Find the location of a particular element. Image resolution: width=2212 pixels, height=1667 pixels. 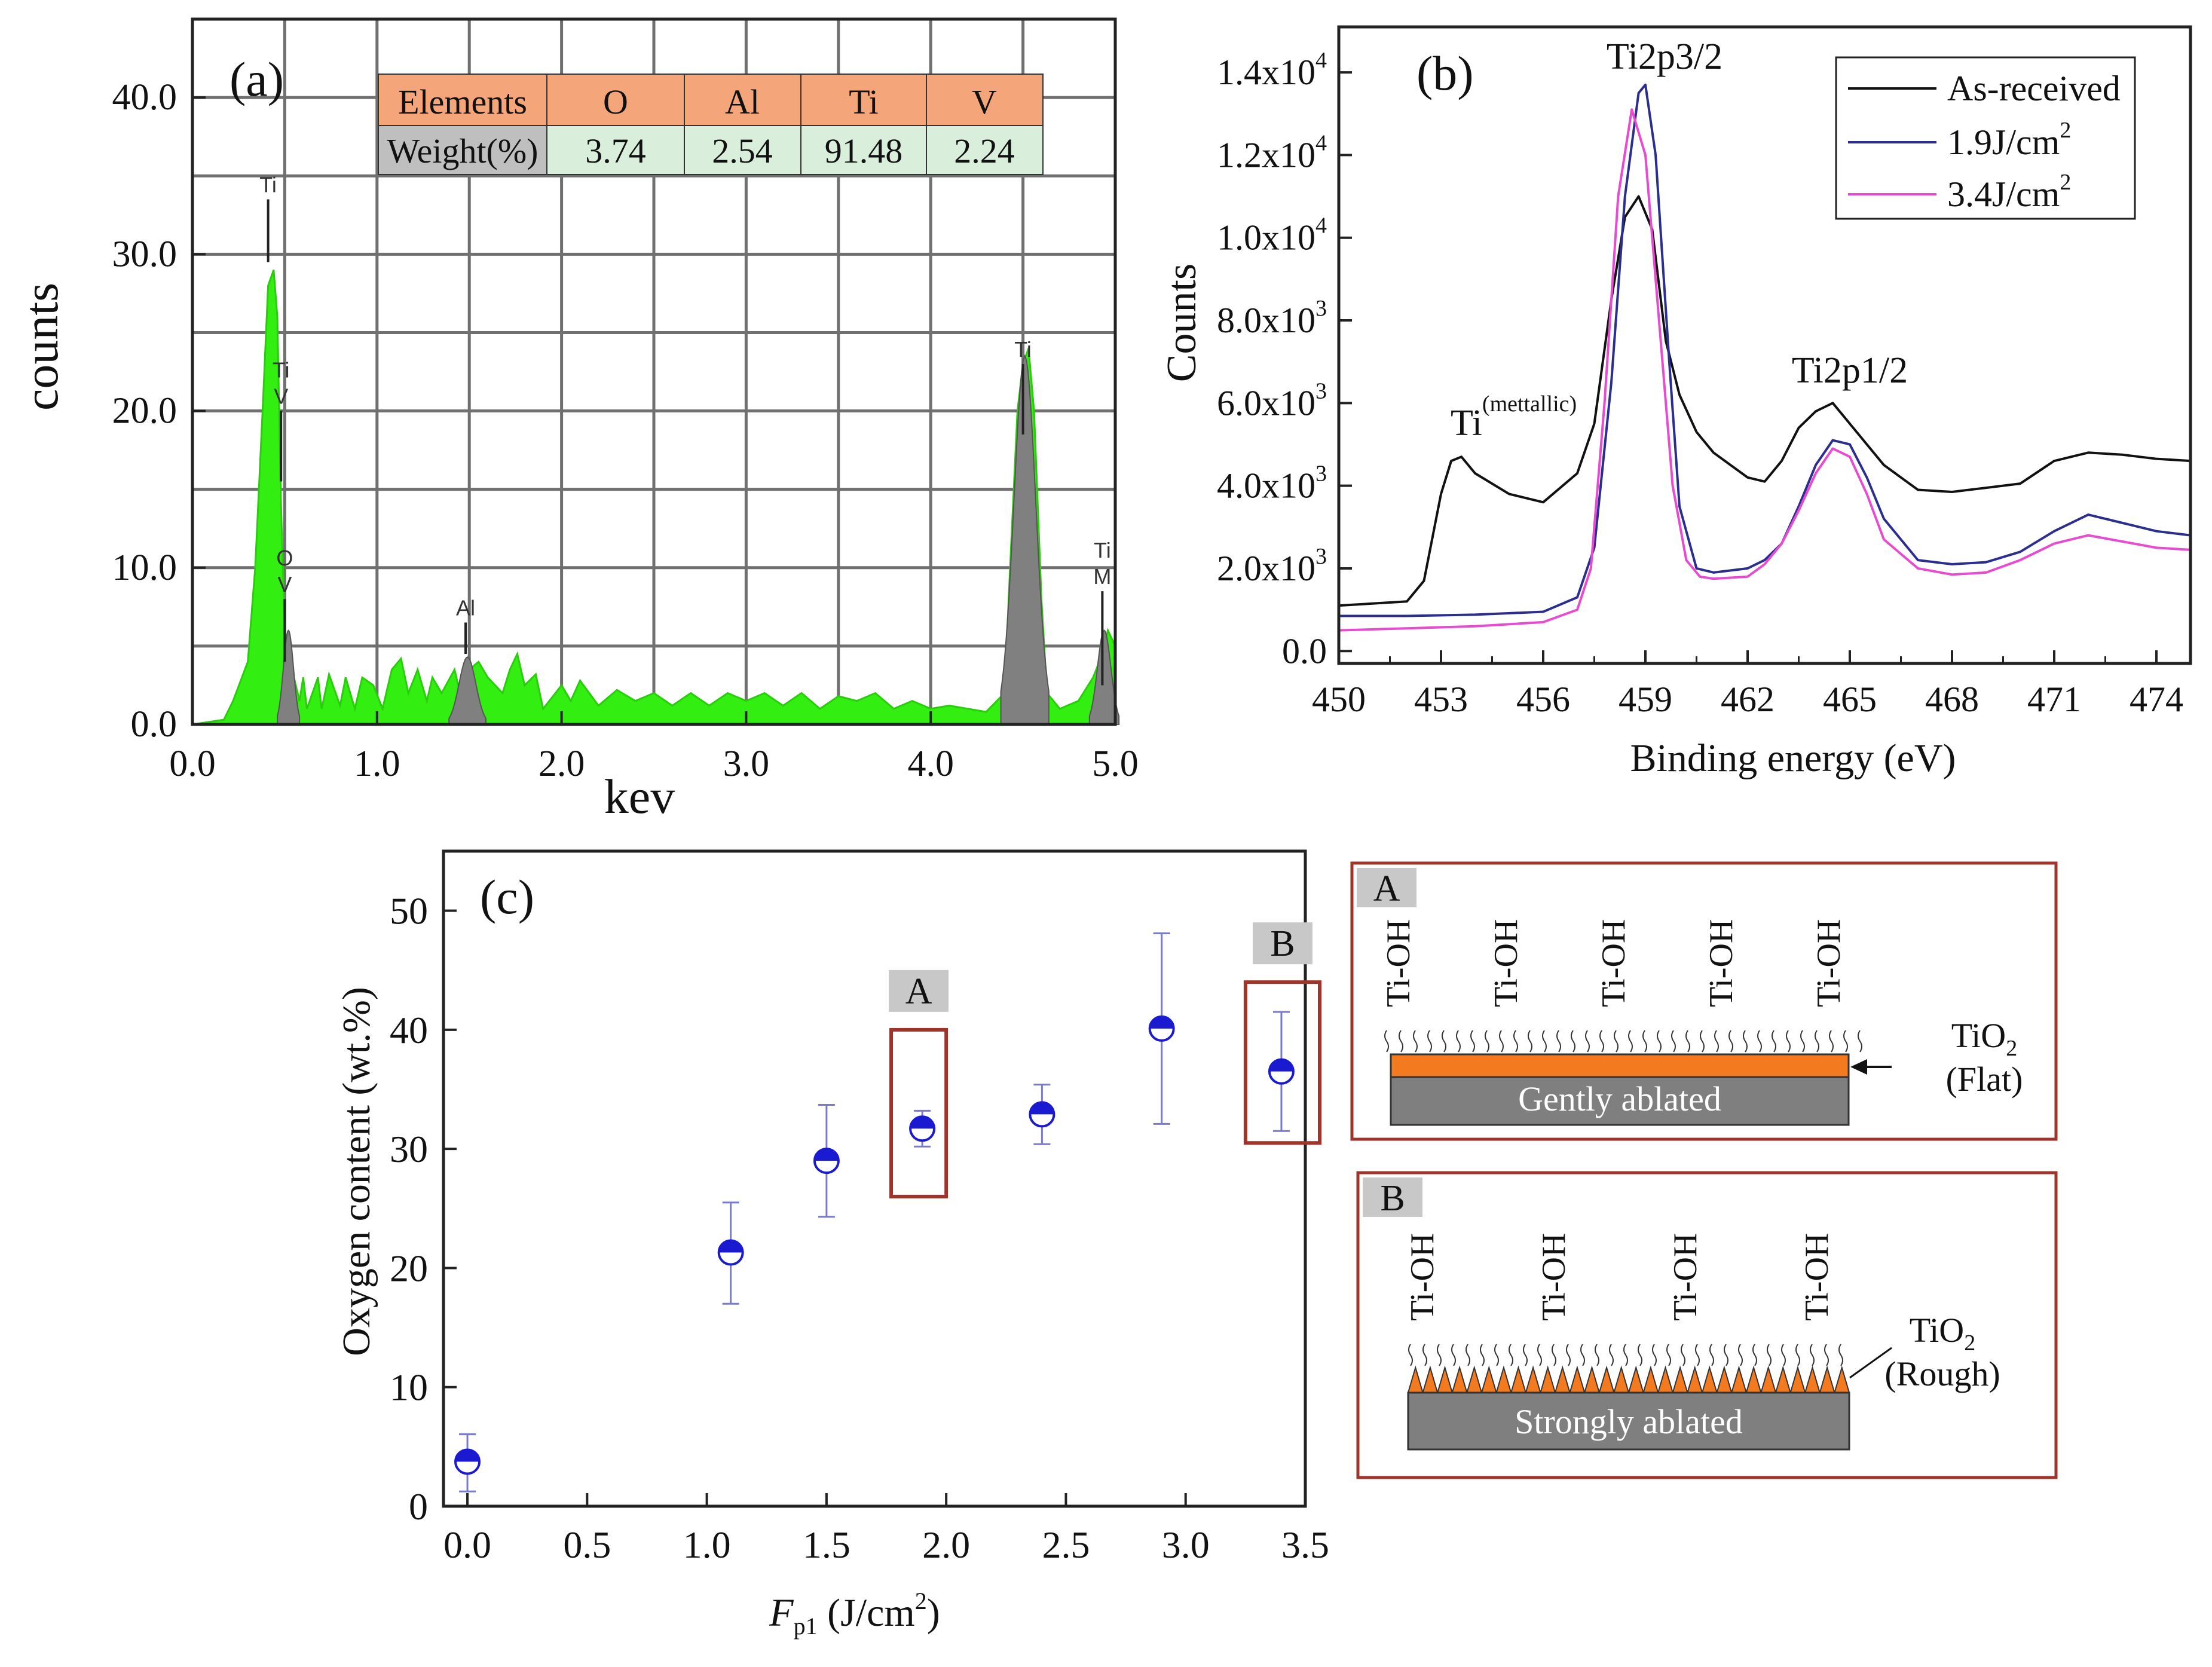

highlight-box is located at coordinates (919, 1112).